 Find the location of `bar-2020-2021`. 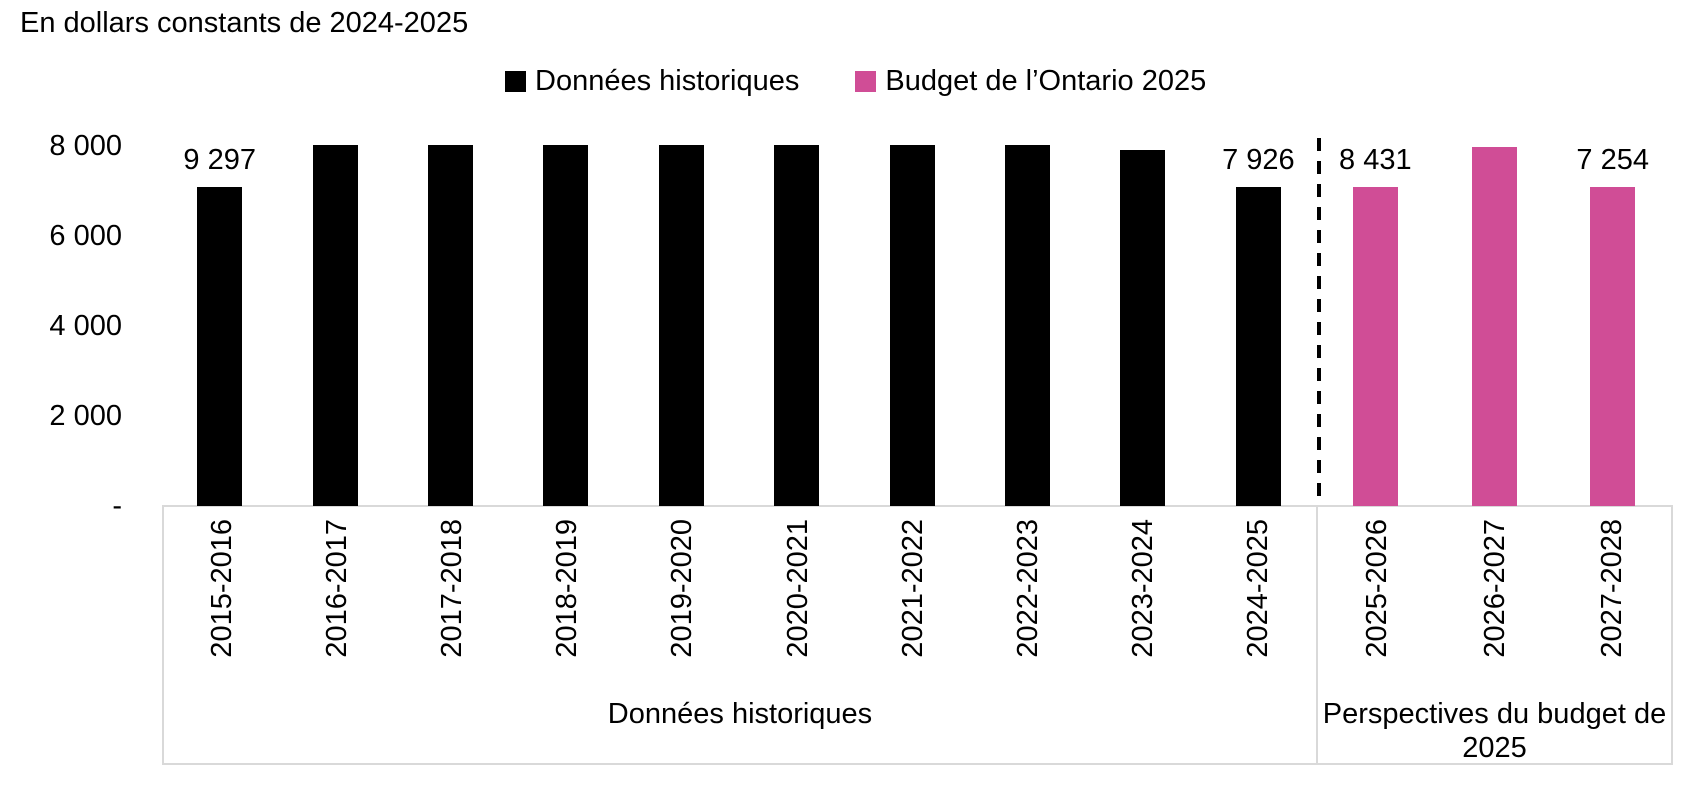

bar-2020-2021 is located at coordinates (797, 325).